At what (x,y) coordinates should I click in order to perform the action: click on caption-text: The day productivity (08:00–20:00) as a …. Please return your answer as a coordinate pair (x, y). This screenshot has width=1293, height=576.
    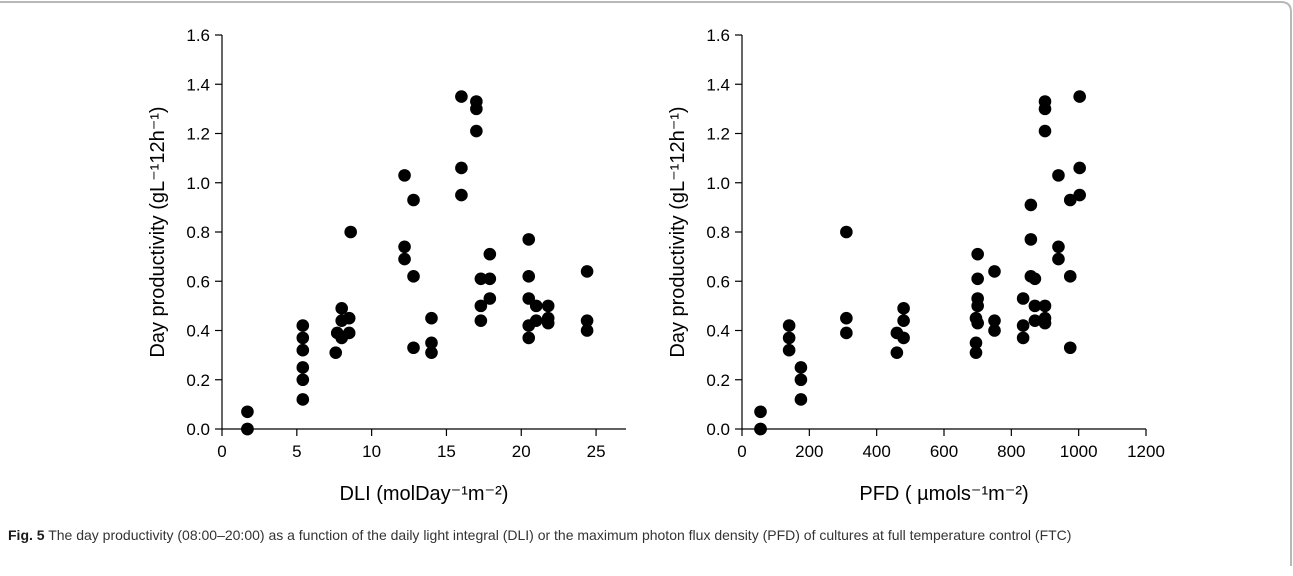
    Looking at the image, I should click on (560, 535).